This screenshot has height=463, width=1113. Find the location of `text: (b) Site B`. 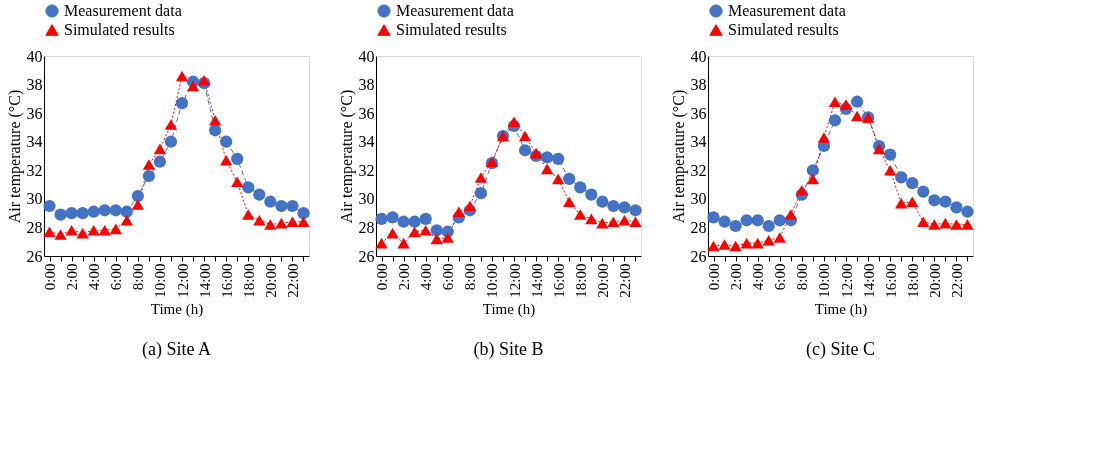

text: (b) Site B is located at coordinates (508, 350).